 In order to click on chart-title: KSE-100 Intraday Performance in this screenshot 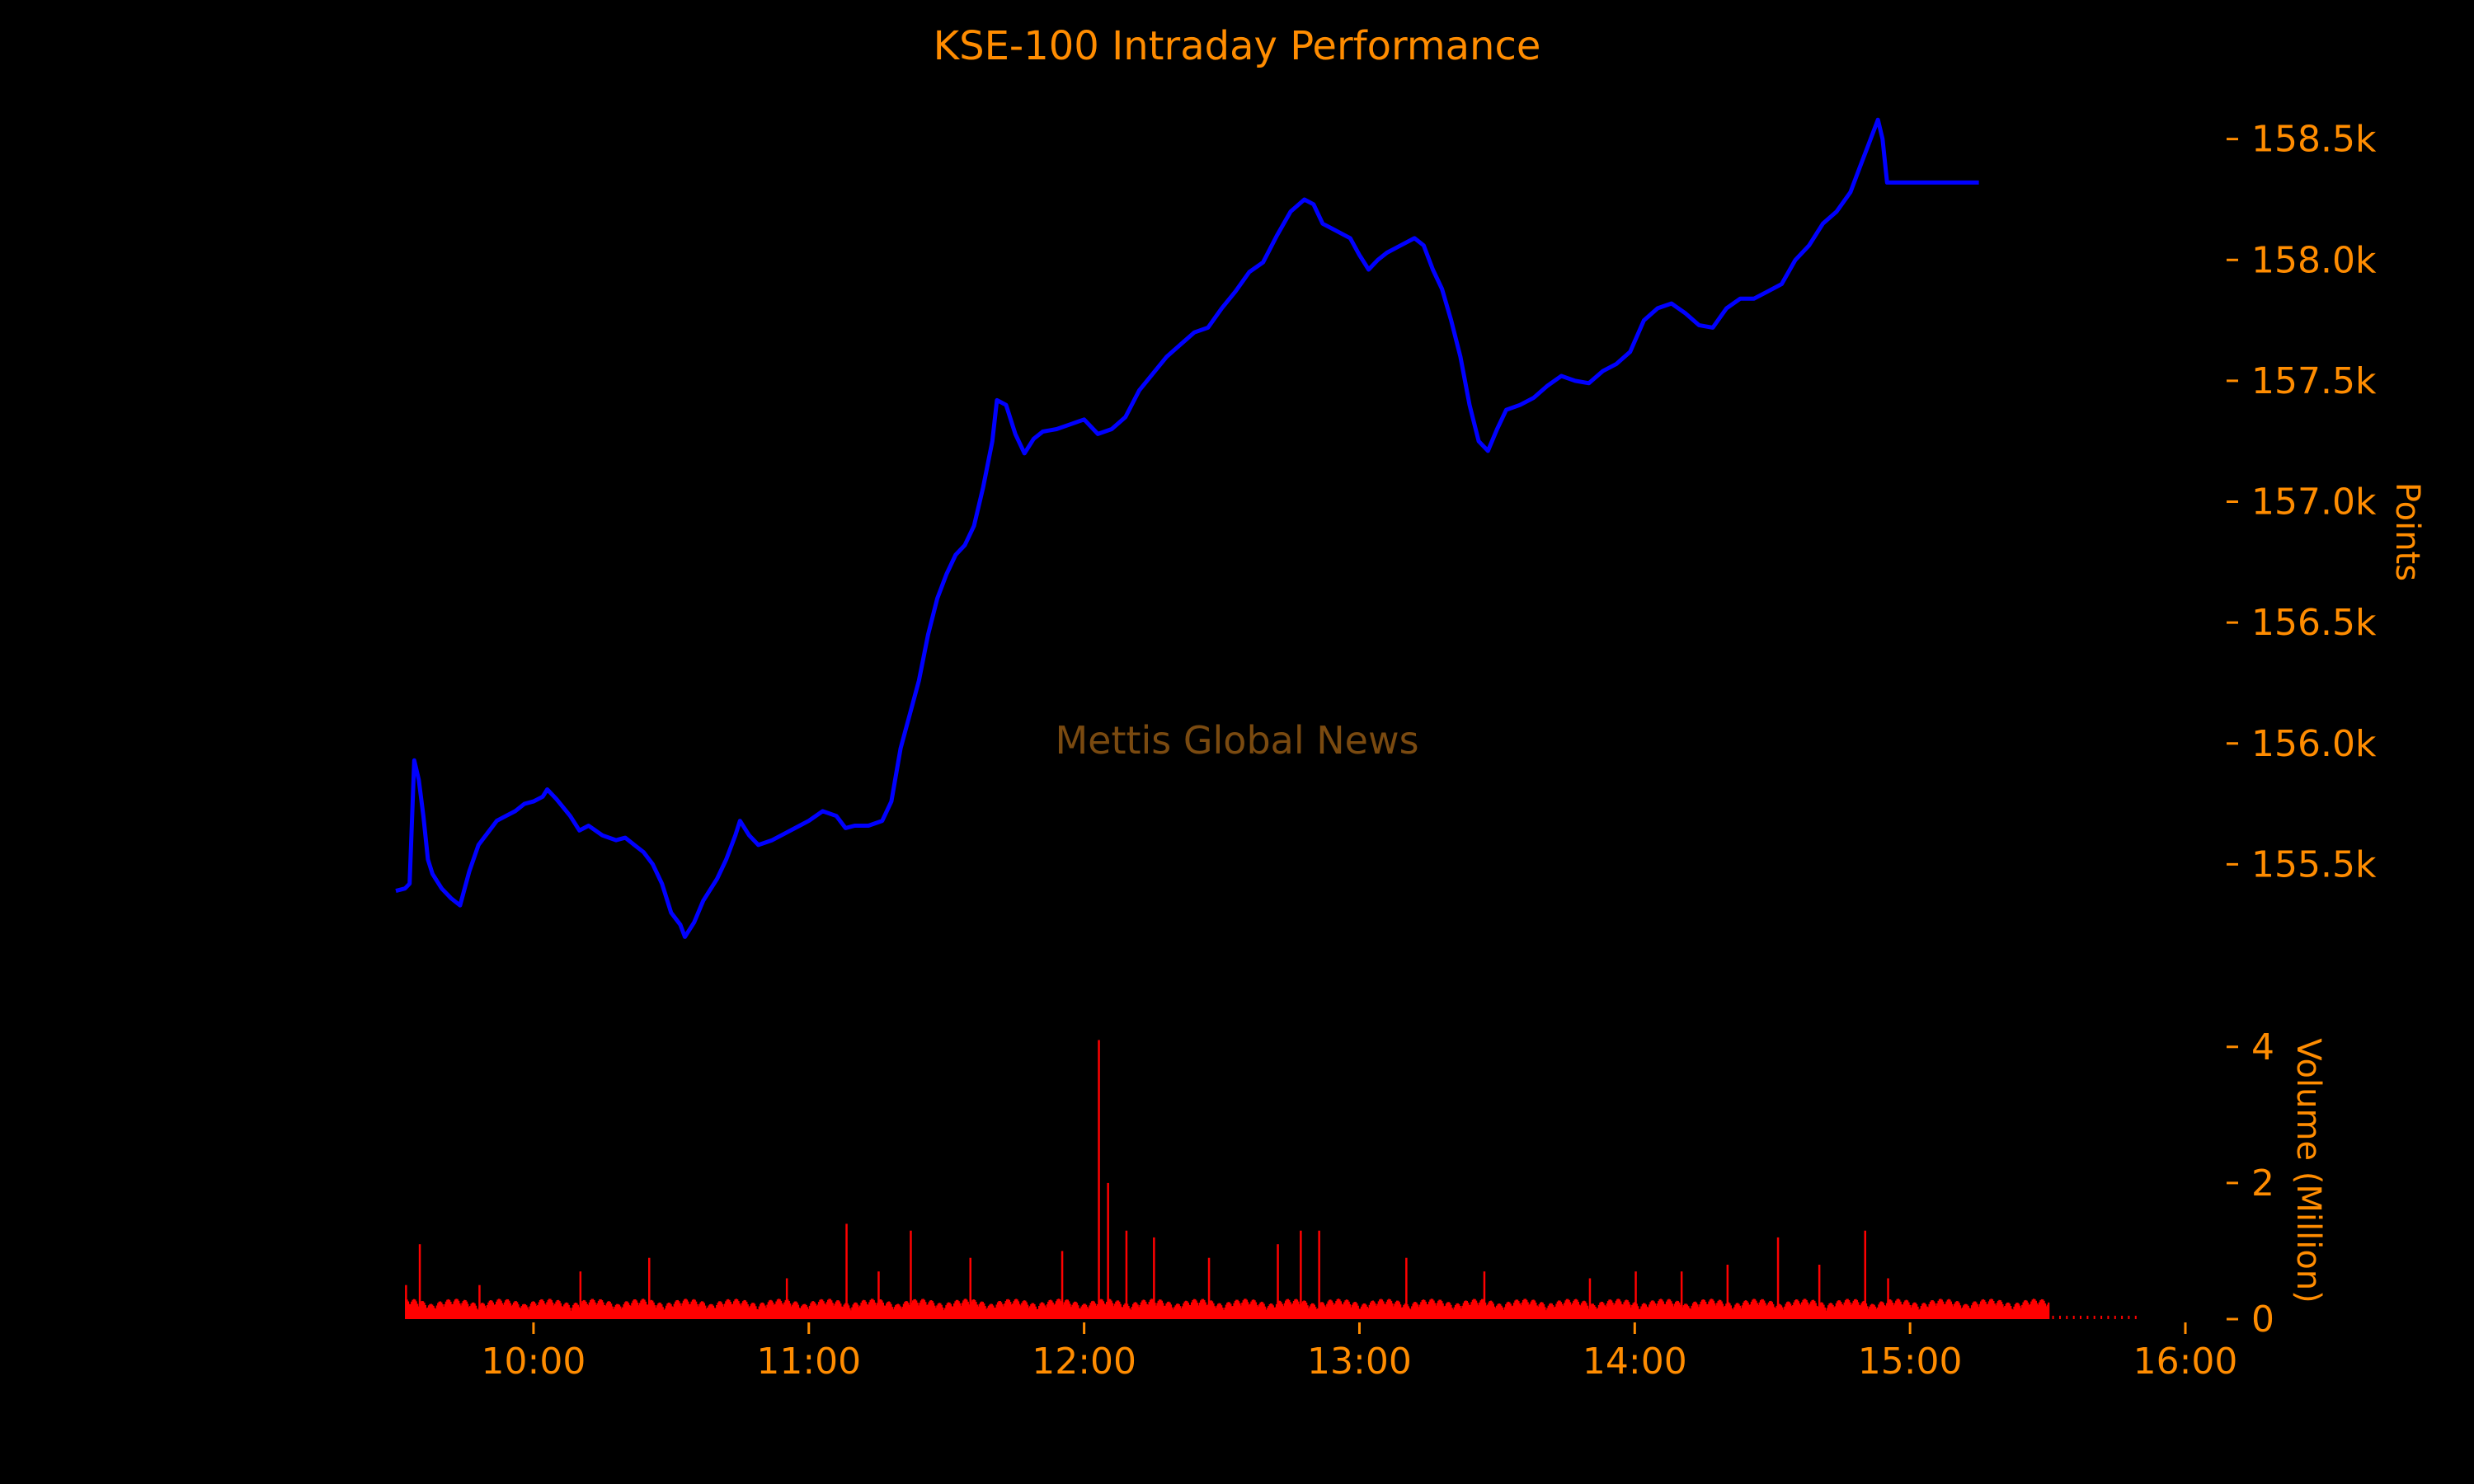, I will do `click(1237, 46)`.